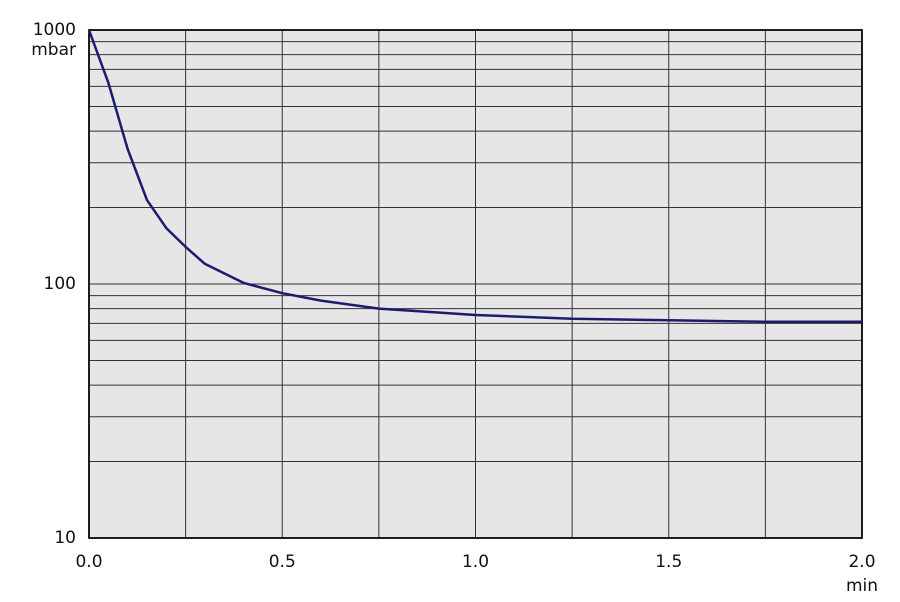  I want to click on x-unit: min, so click(862, 586).